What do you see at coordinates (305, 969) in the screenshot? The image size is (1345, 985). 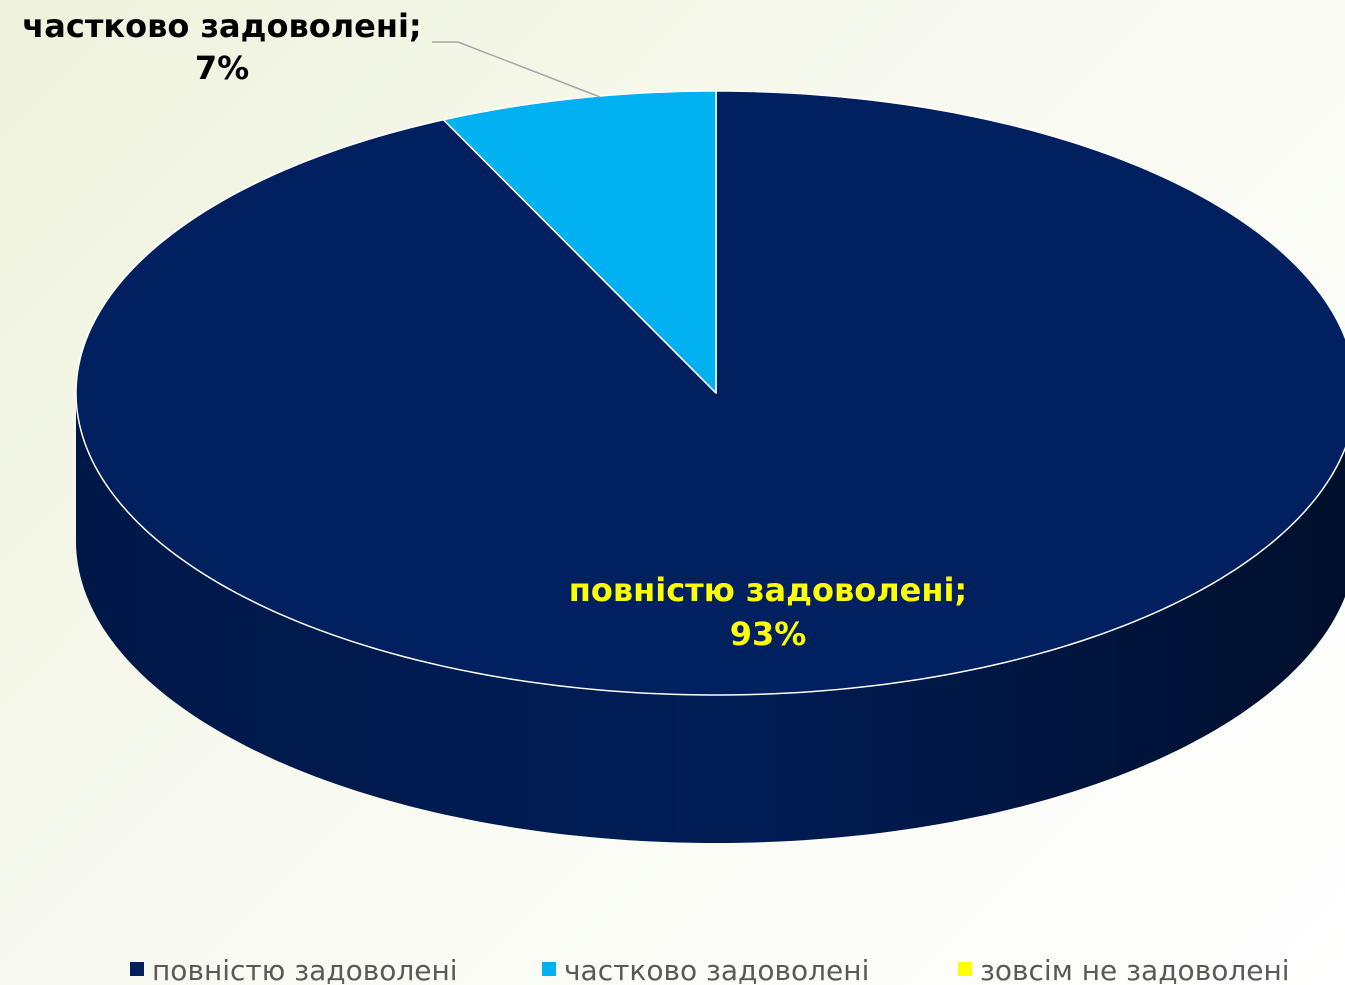 I see `legend-label: повністю задоволені` at bounding box center [305, 969].